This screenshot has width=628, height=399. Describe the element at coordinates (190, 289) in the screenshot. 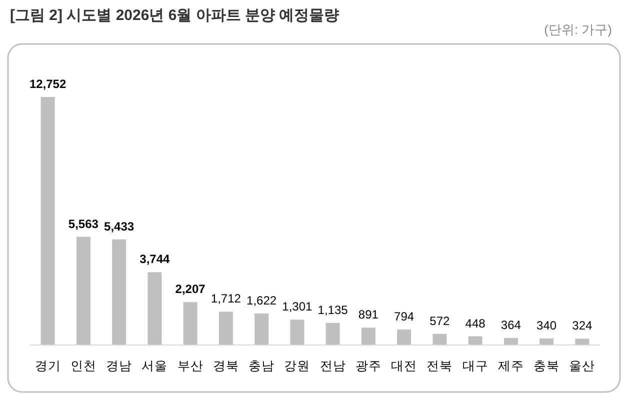

I see `data-label: 2,207` at that location.